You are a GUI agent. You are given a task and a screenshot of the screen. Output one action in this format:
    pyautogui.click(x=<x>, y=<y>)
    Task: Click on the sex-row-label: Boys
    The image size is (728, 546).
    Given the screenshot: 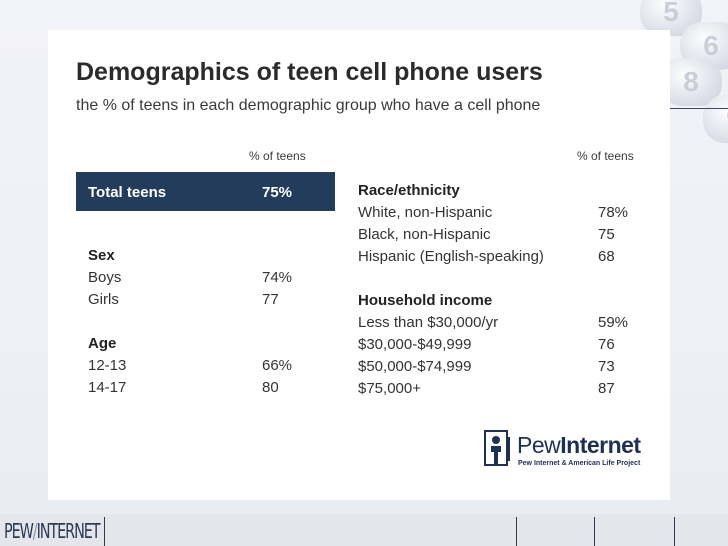 What is the action you would take?
    pyautogui.click(x=105, y=277)
    